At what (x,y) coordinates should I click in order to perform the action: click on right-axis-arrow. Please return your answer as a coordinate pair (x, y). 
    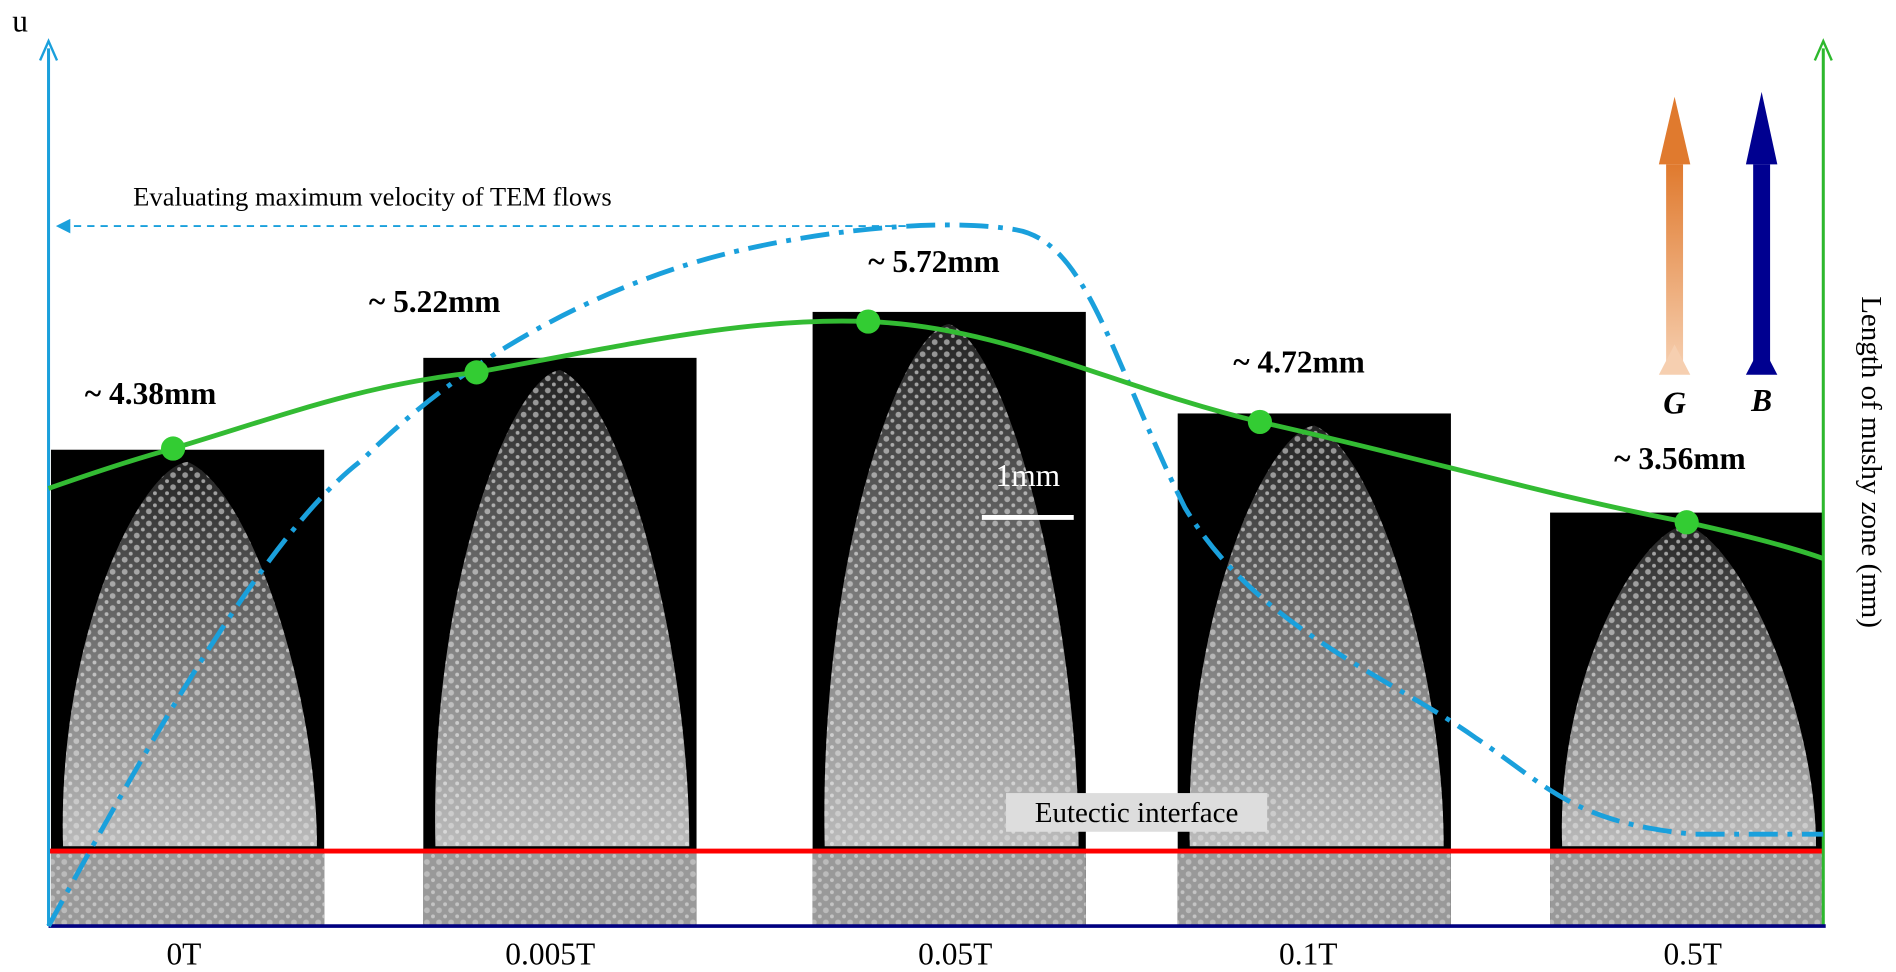
    Looking at the image, I should click on (1823, 49).